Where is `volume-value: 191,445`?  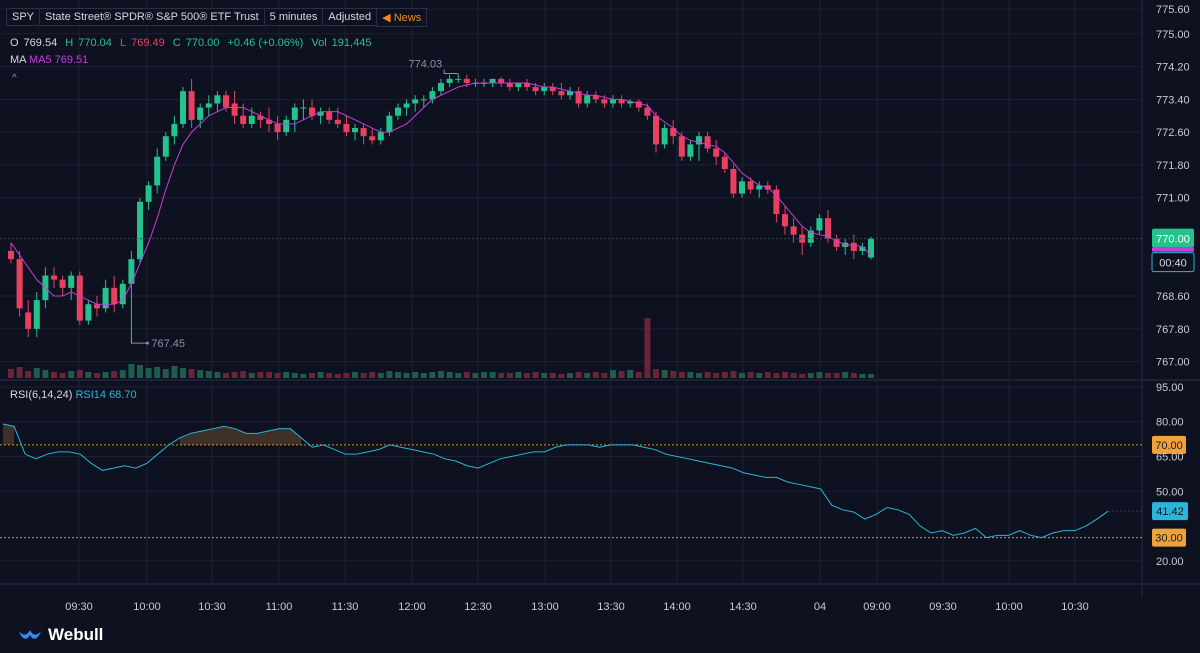 volume-value: 191,445 is located at coordinates (351, 43).